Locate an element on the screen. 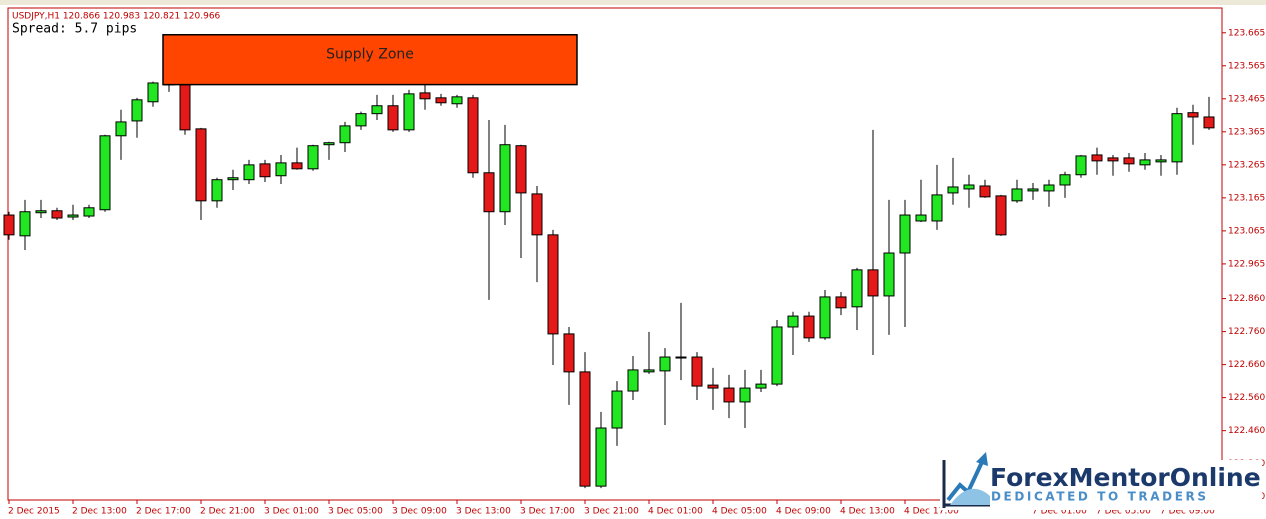  y-tick-label: 123.065 is located at coordinates (1246, 231).